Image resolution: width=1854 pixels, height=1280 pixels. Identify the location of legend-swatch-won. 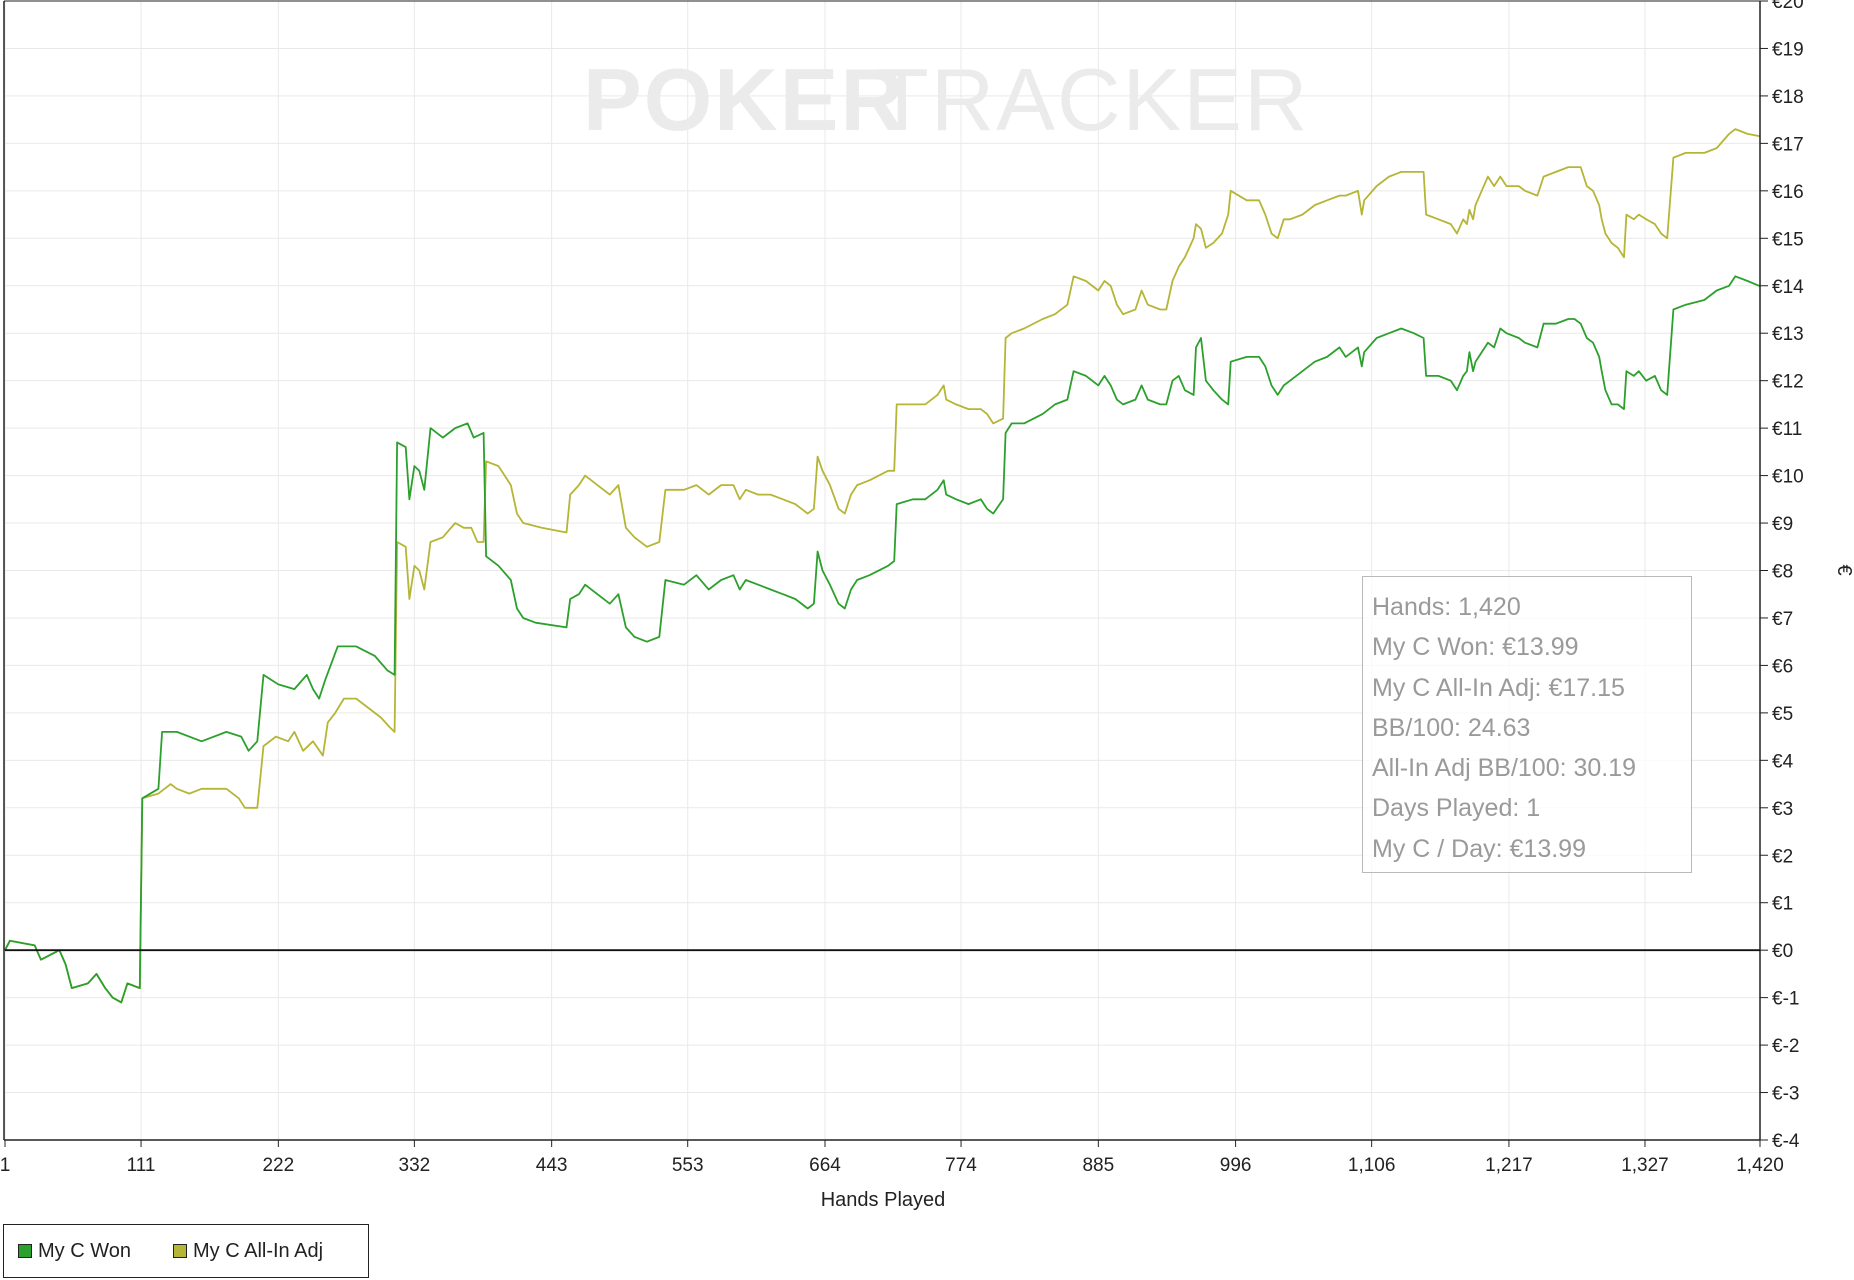
(25, 1251).